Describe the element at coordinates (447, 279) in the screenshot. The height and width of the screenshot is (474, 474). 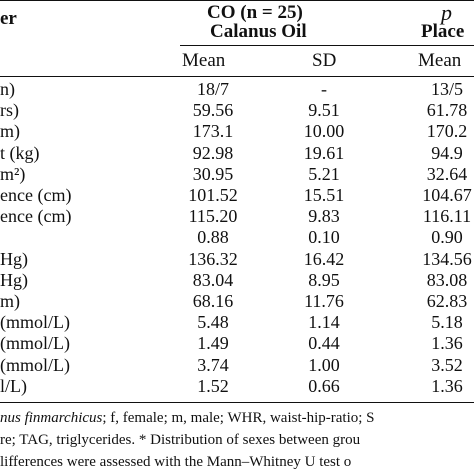
I see `pl-mean-cell: 83.08` at that location.